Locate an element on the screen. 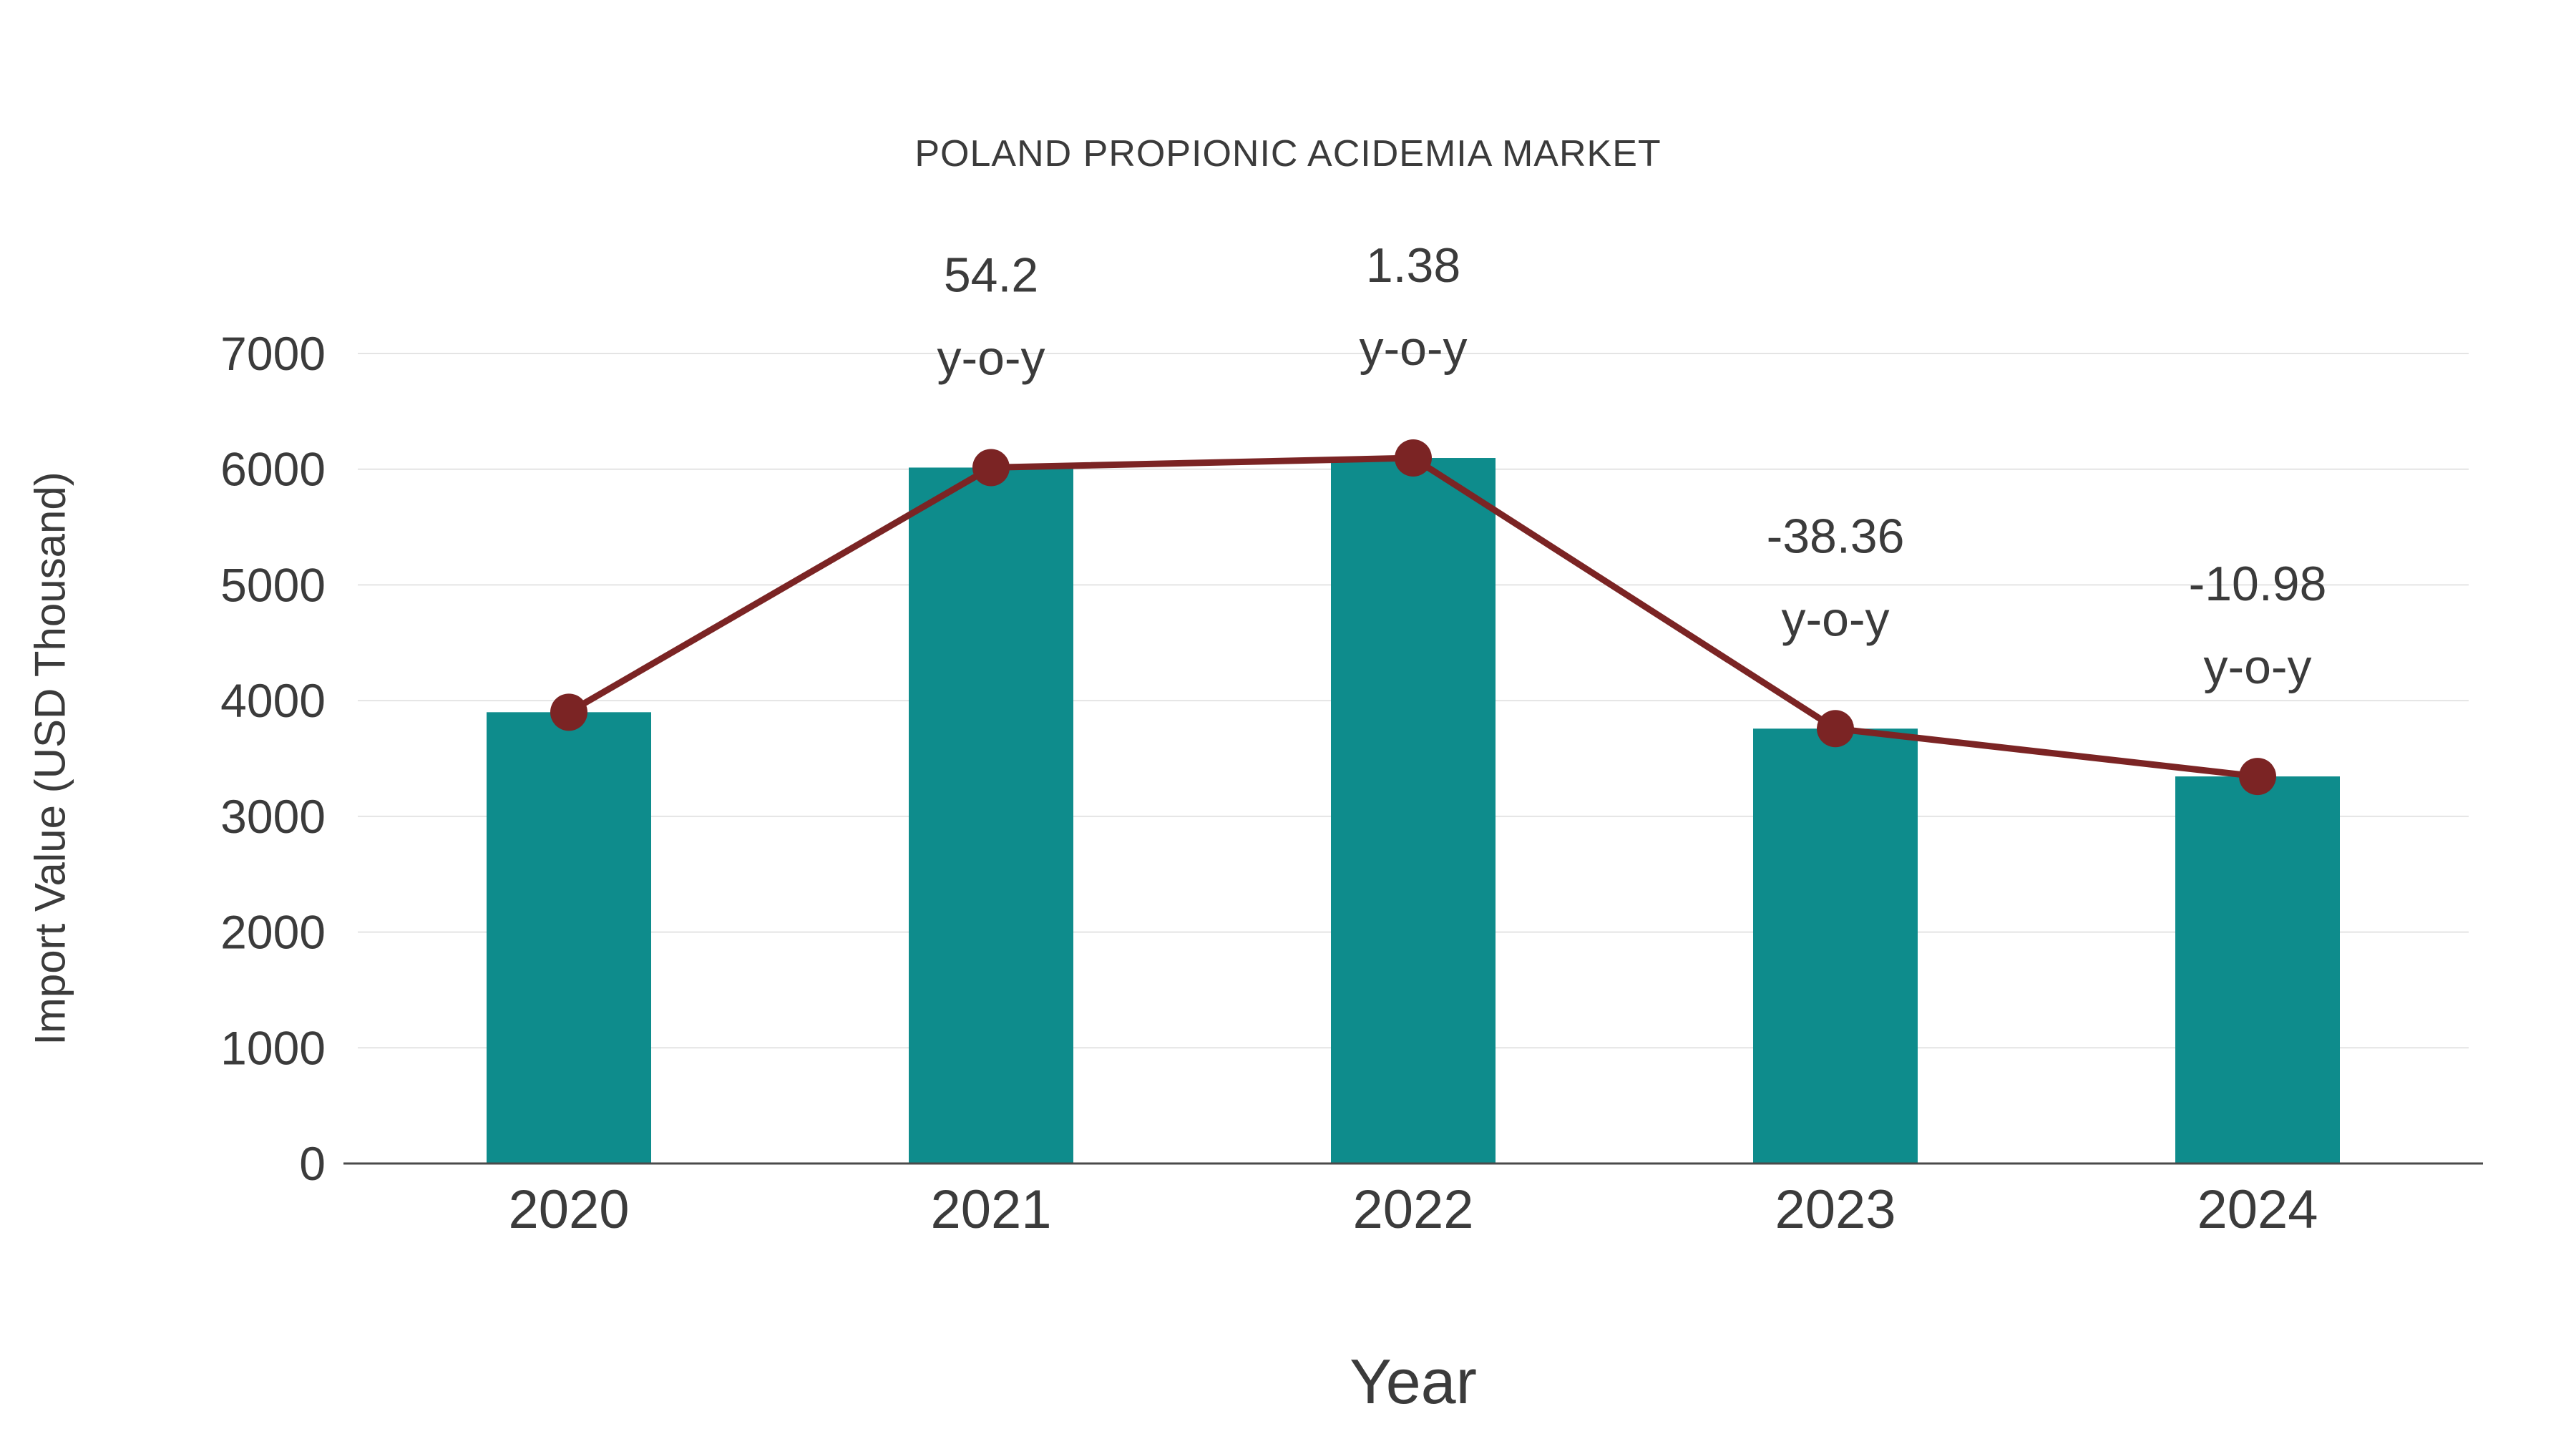 The image size is (2576, 1449). annotation-label-2021: y-o-y is located at coordinates (991, 358).